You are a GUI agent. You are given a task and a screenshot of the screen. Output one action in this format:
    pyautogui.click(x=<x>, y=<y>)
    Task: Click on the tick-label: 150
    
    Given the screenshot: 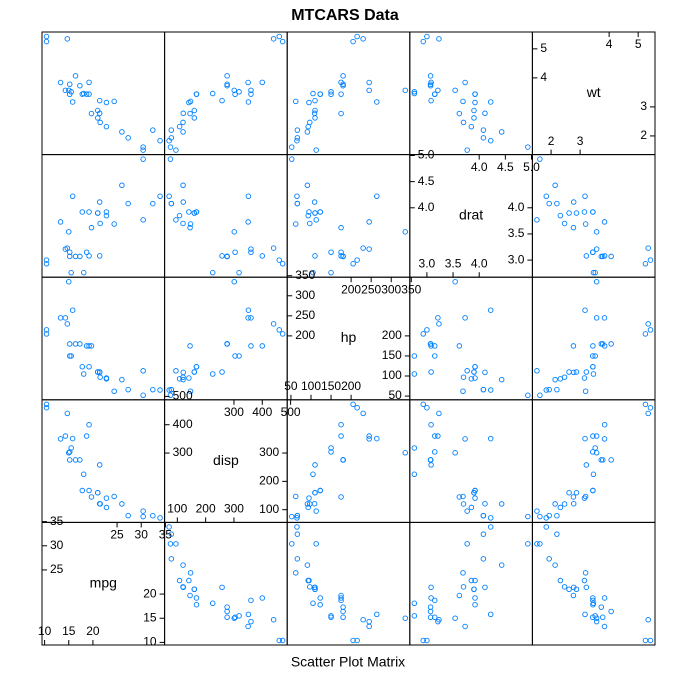 What is the action you would take?
    pyautogui.click(x=392, y=355)
    